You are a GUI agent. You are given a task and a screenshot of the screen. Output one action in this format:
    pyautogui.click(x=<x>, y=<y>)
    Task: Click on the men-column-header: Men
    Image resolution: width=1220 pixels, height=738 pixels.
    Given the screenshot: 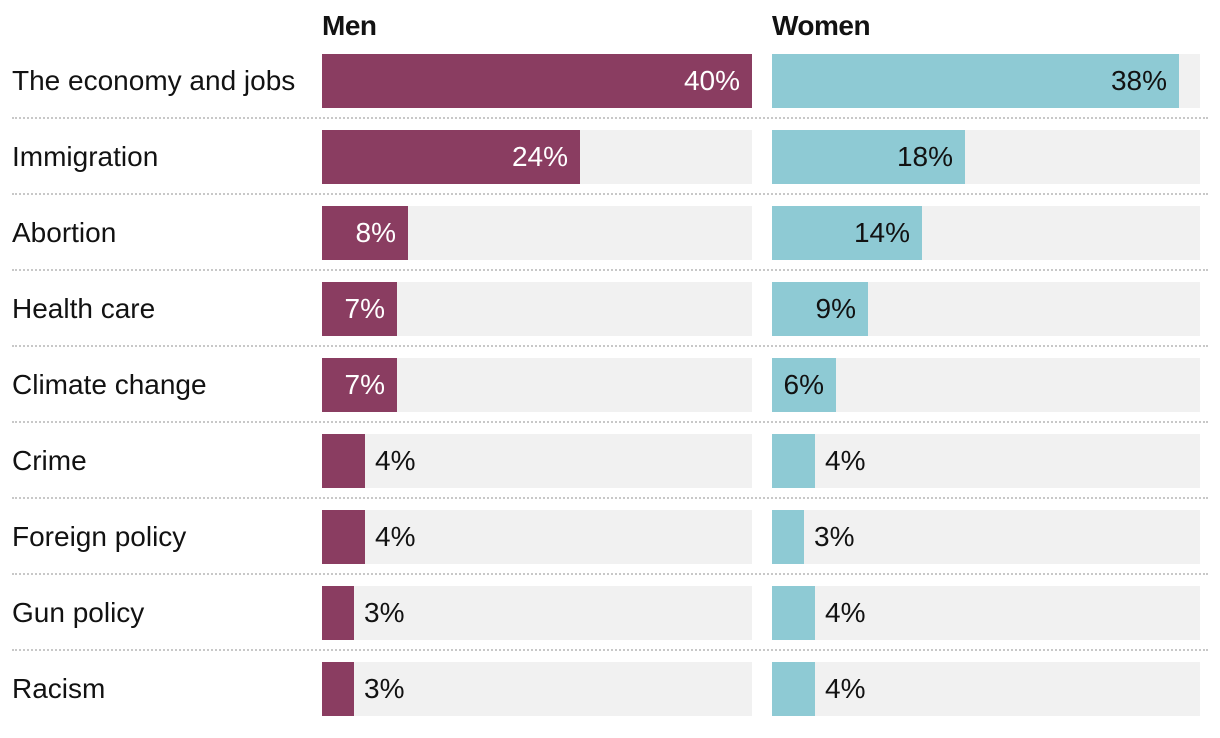 What is the action you would take?
    pyautogui.click(x=349, y=25)
    